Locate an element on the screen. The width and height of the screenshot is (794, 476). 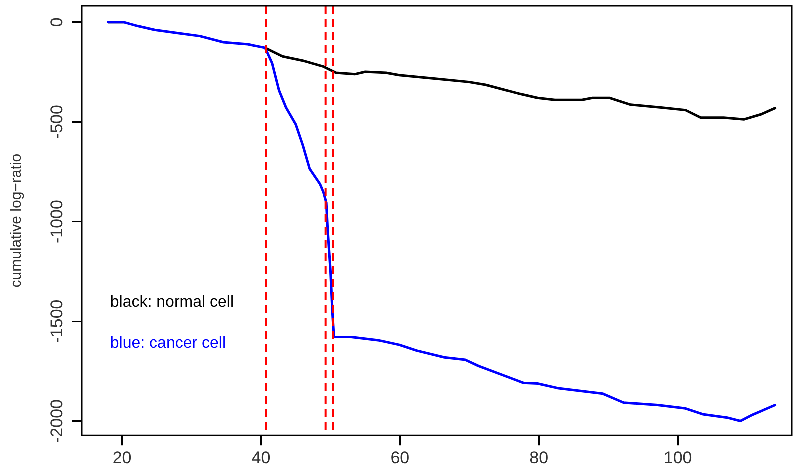
y-tick-label: 0 is located at coordinates (57, 23).